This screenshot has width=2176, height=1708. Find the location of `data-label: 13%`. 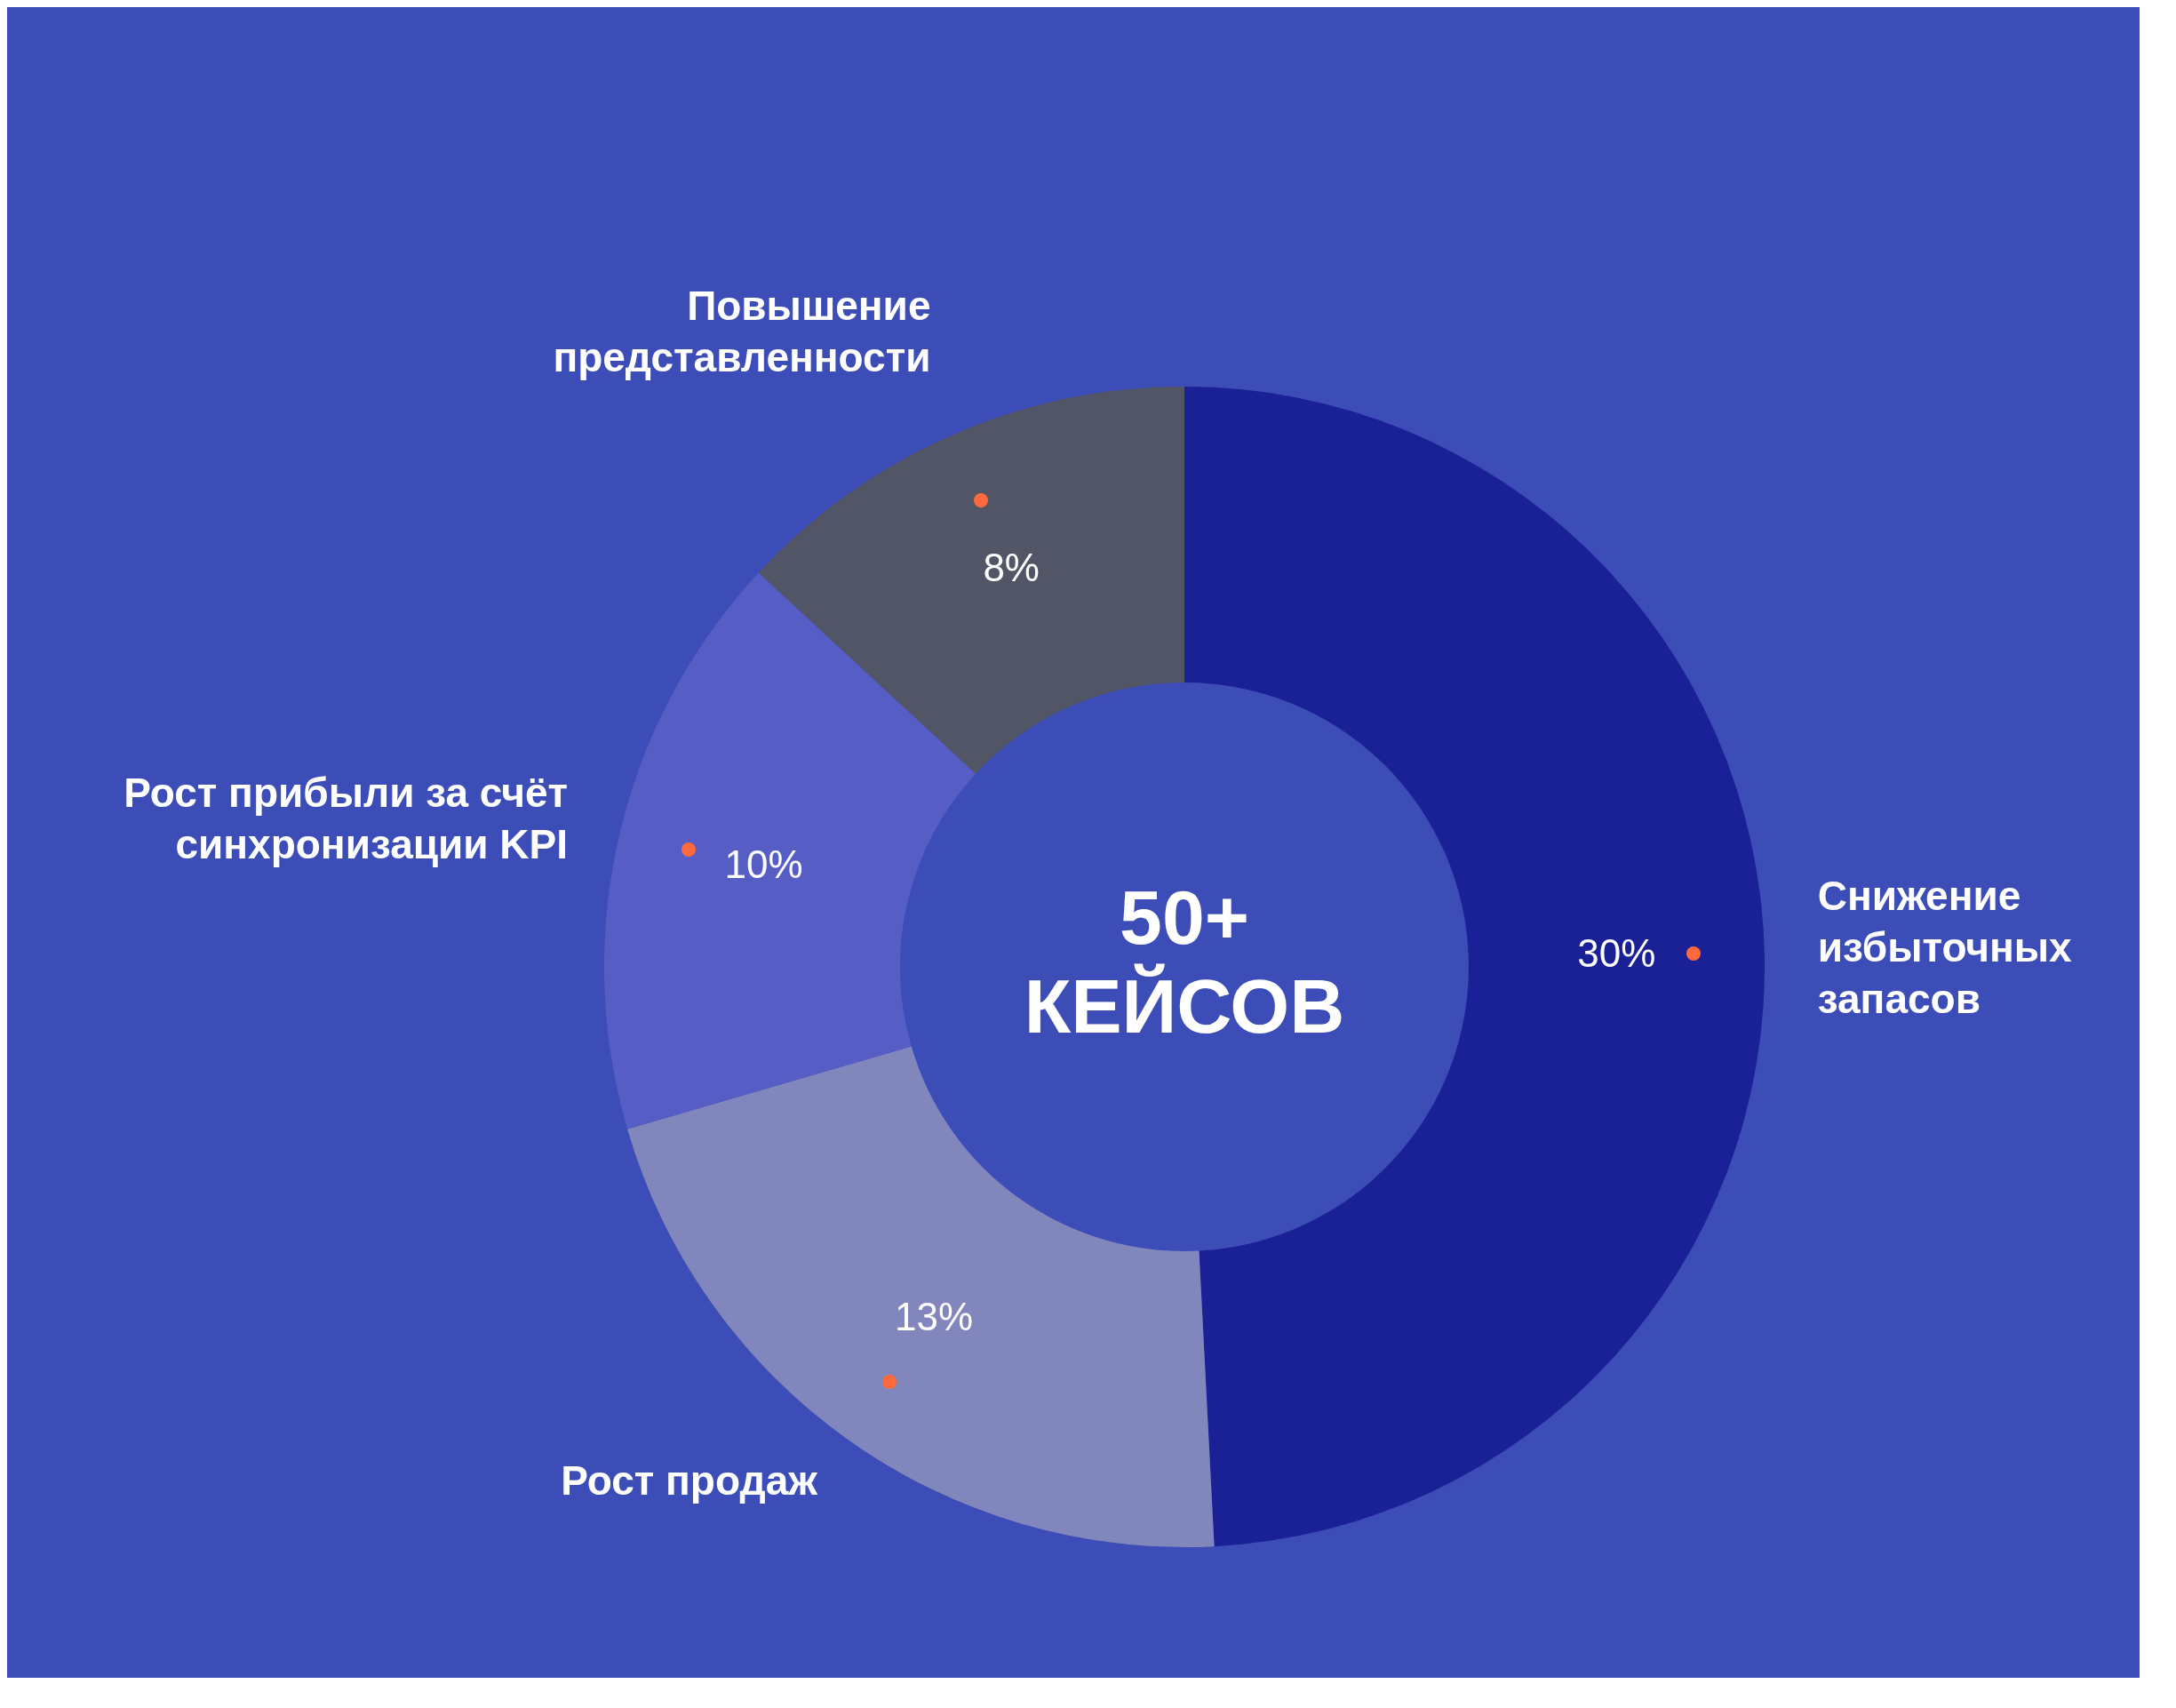

data-label: 13% is located at coordinates (935, 1316).